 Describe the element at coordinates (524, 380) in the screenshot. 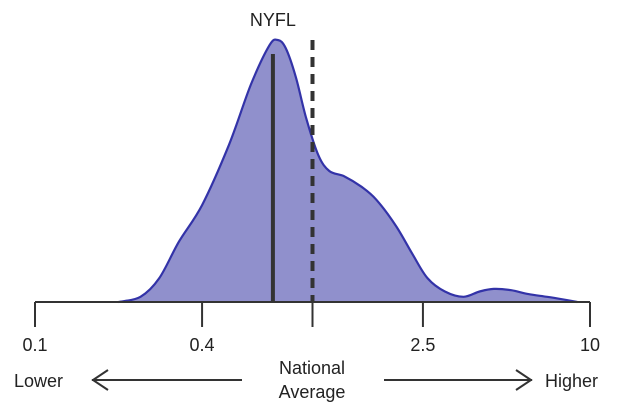

I see `right-arrow-head-icon` at that location.